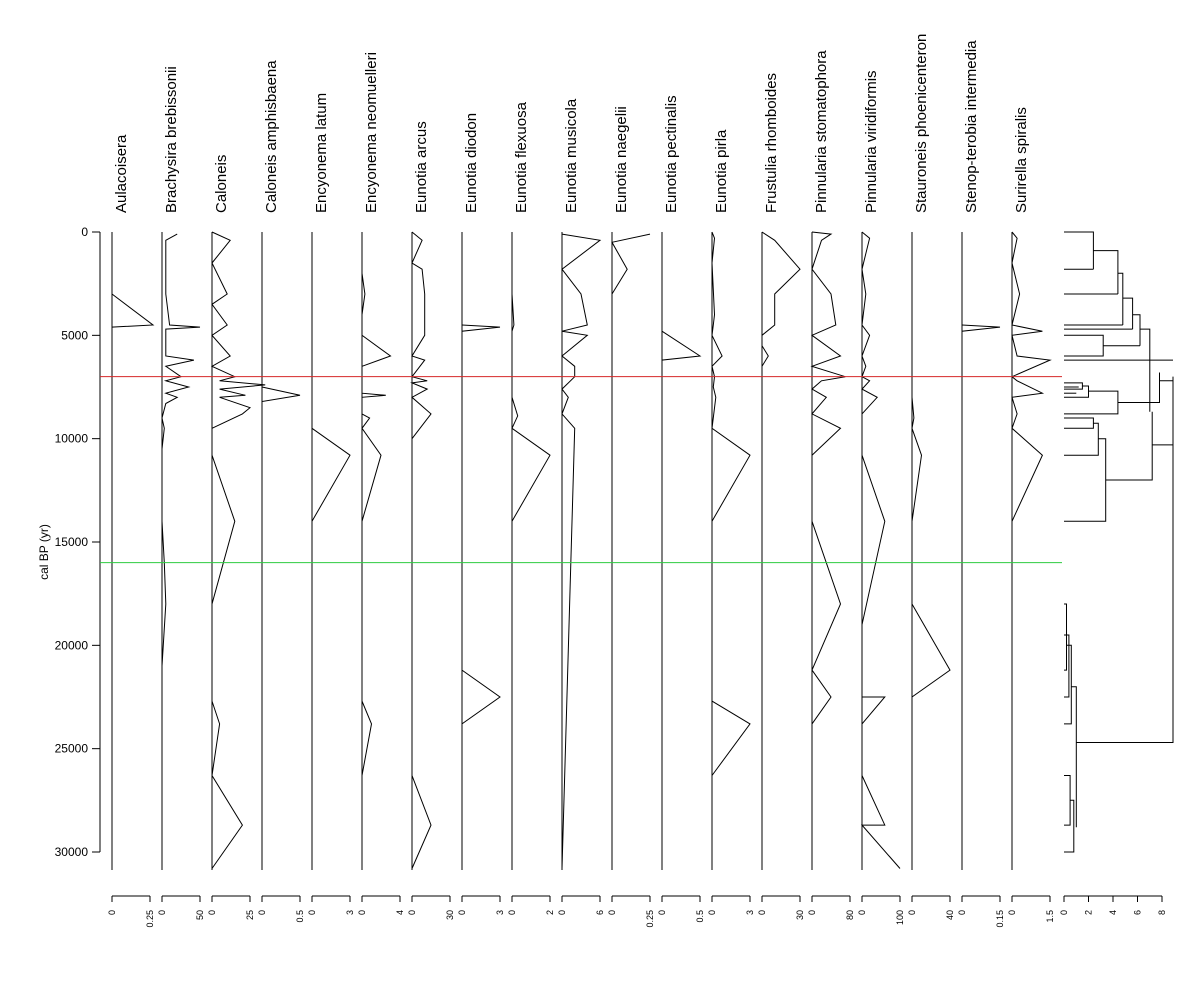  Describe the element at coordinates (1089, 912) in the screenshot. I see `dendro-tick-label: 2` at that location.